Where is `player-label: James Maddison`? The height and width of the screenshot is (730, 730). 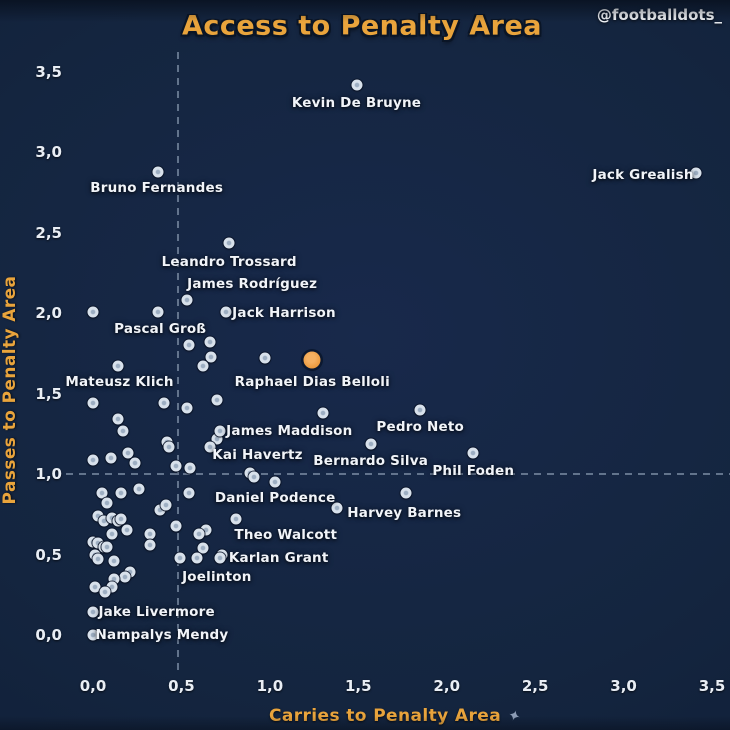
player-label: James Maddison is located at coordinates (289, 430).